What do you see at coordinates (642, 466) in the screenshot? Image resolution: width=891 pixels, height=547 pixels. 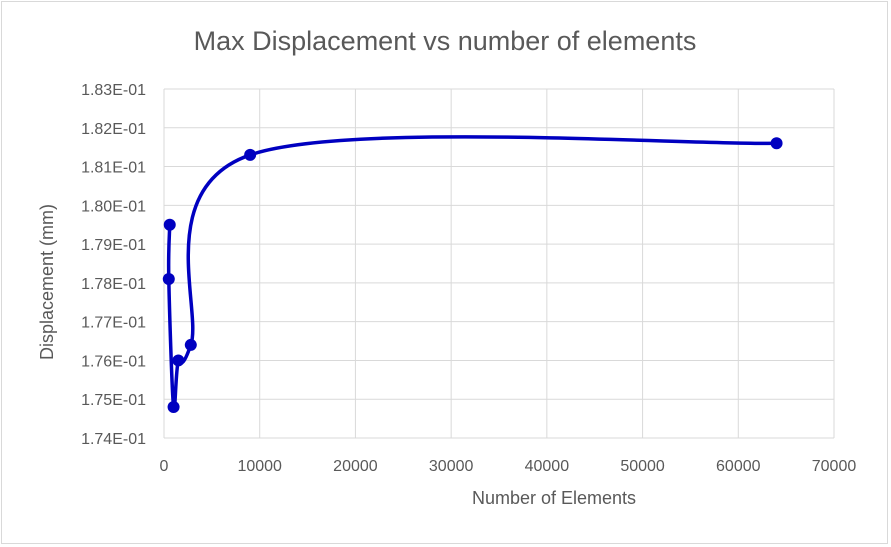 I see `x-tick-label: 50000` at bounding box center [642, 466].